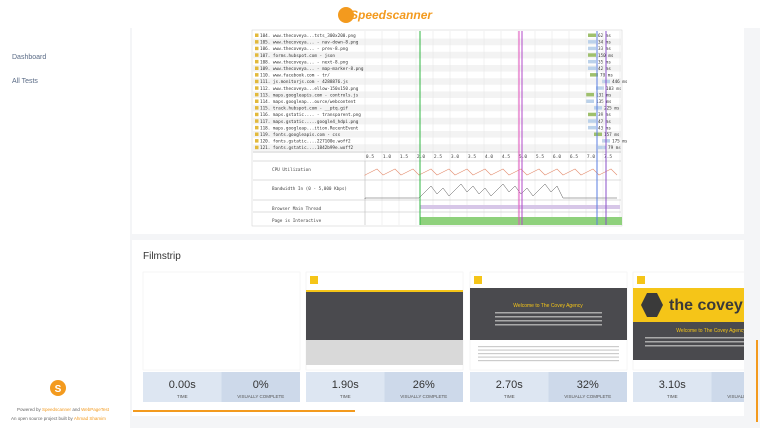 Image resolution: width=760 pixels, height=428 pixels. I want to click on frame-vc: 26%, so click(424, 385).